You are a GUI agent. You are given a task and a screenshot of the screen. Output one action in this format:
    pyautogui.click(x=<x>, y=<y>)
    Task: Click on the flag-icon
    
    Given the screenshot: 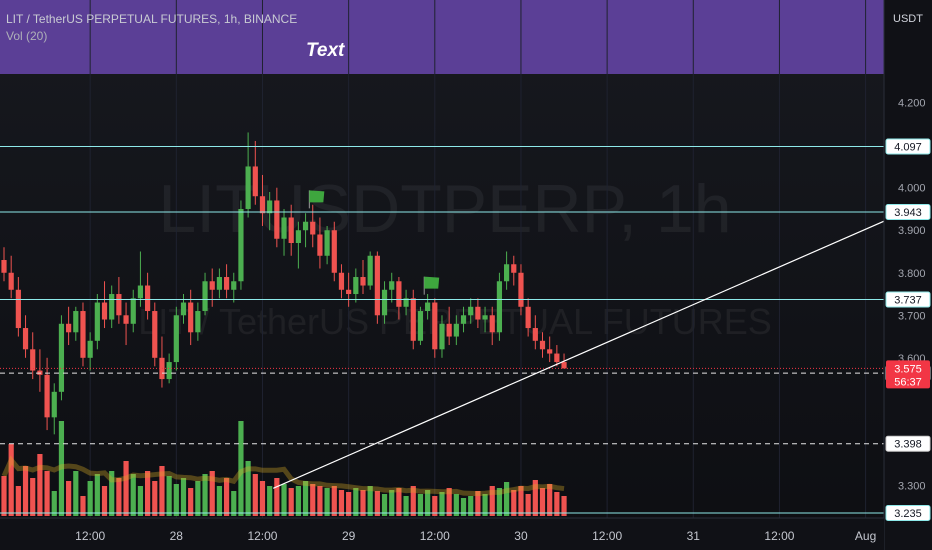 What is the action you would take?
    pyautogui.click(x=432, y=282)
    